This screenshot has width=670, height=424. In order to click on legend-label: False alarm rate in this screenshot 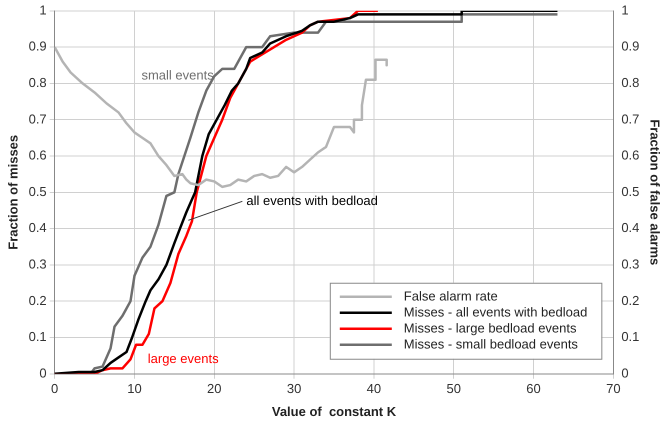, I will do `click(451, 296)`.